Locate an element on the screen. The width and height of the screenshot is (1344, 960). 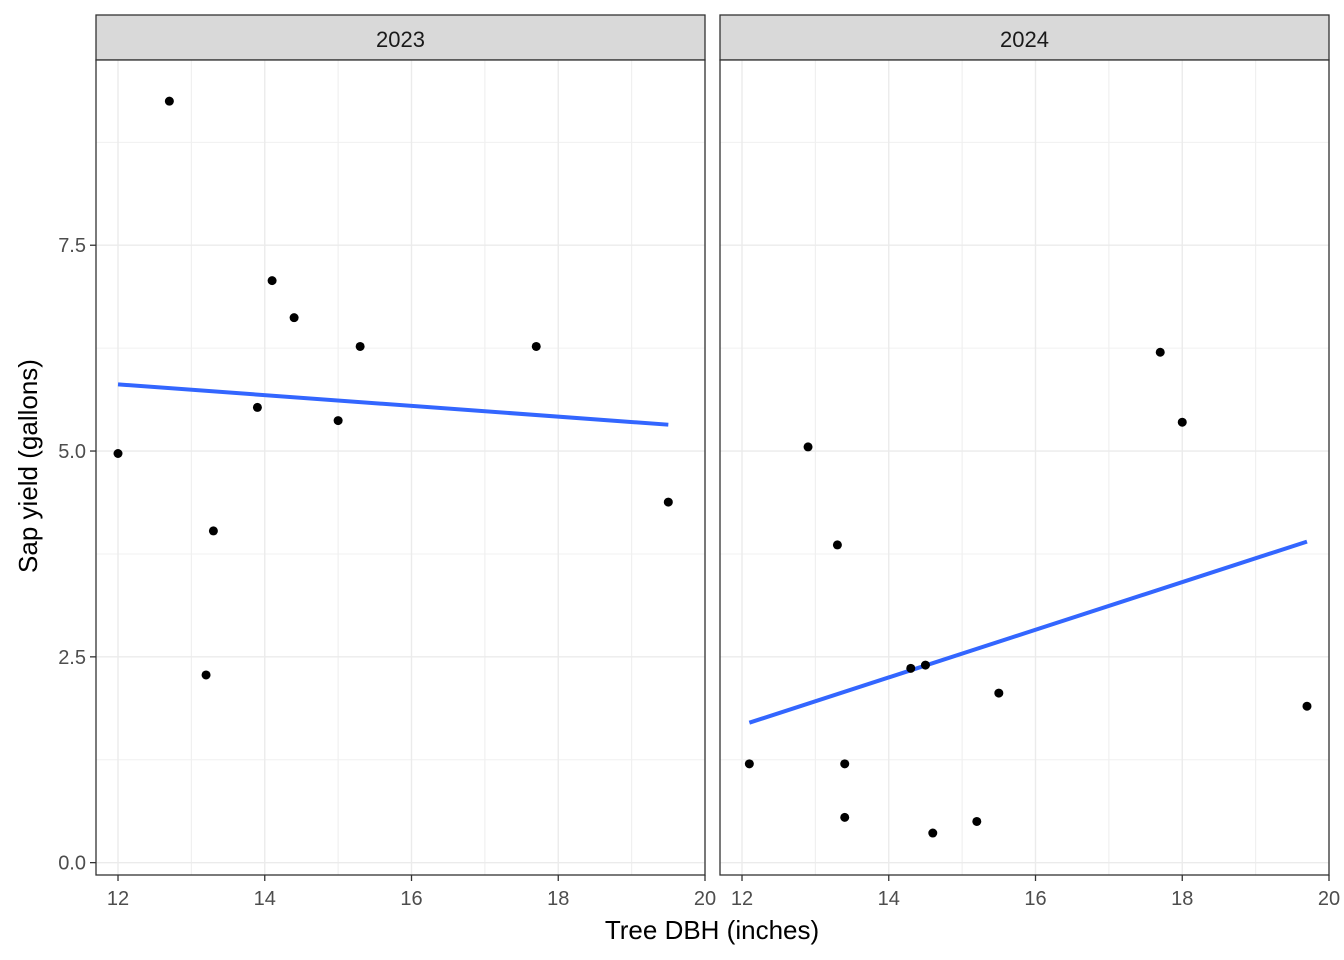
x-axis-title: Tree DBH (inches) is located at coordinates (712, 930).